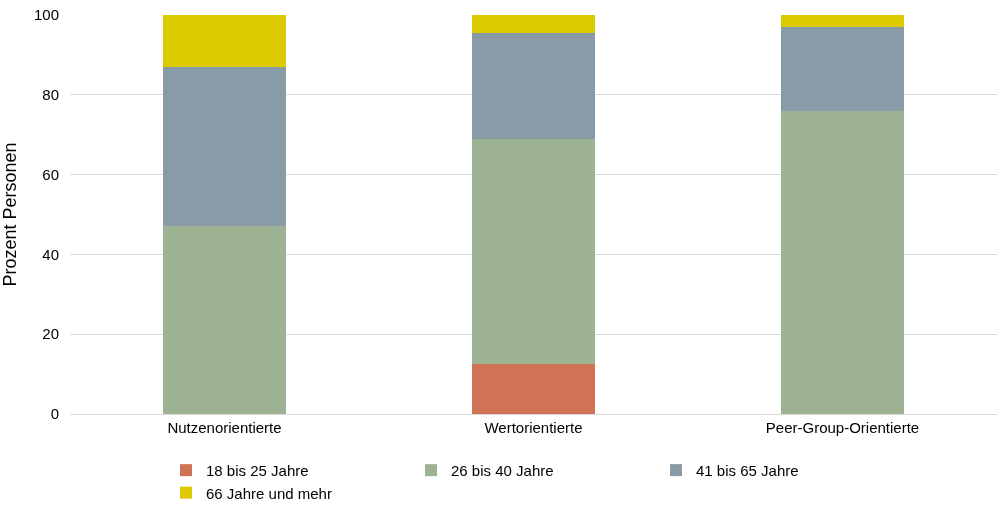  I want to click on y-axis-title: Prozent Personen, so click(10, 214).